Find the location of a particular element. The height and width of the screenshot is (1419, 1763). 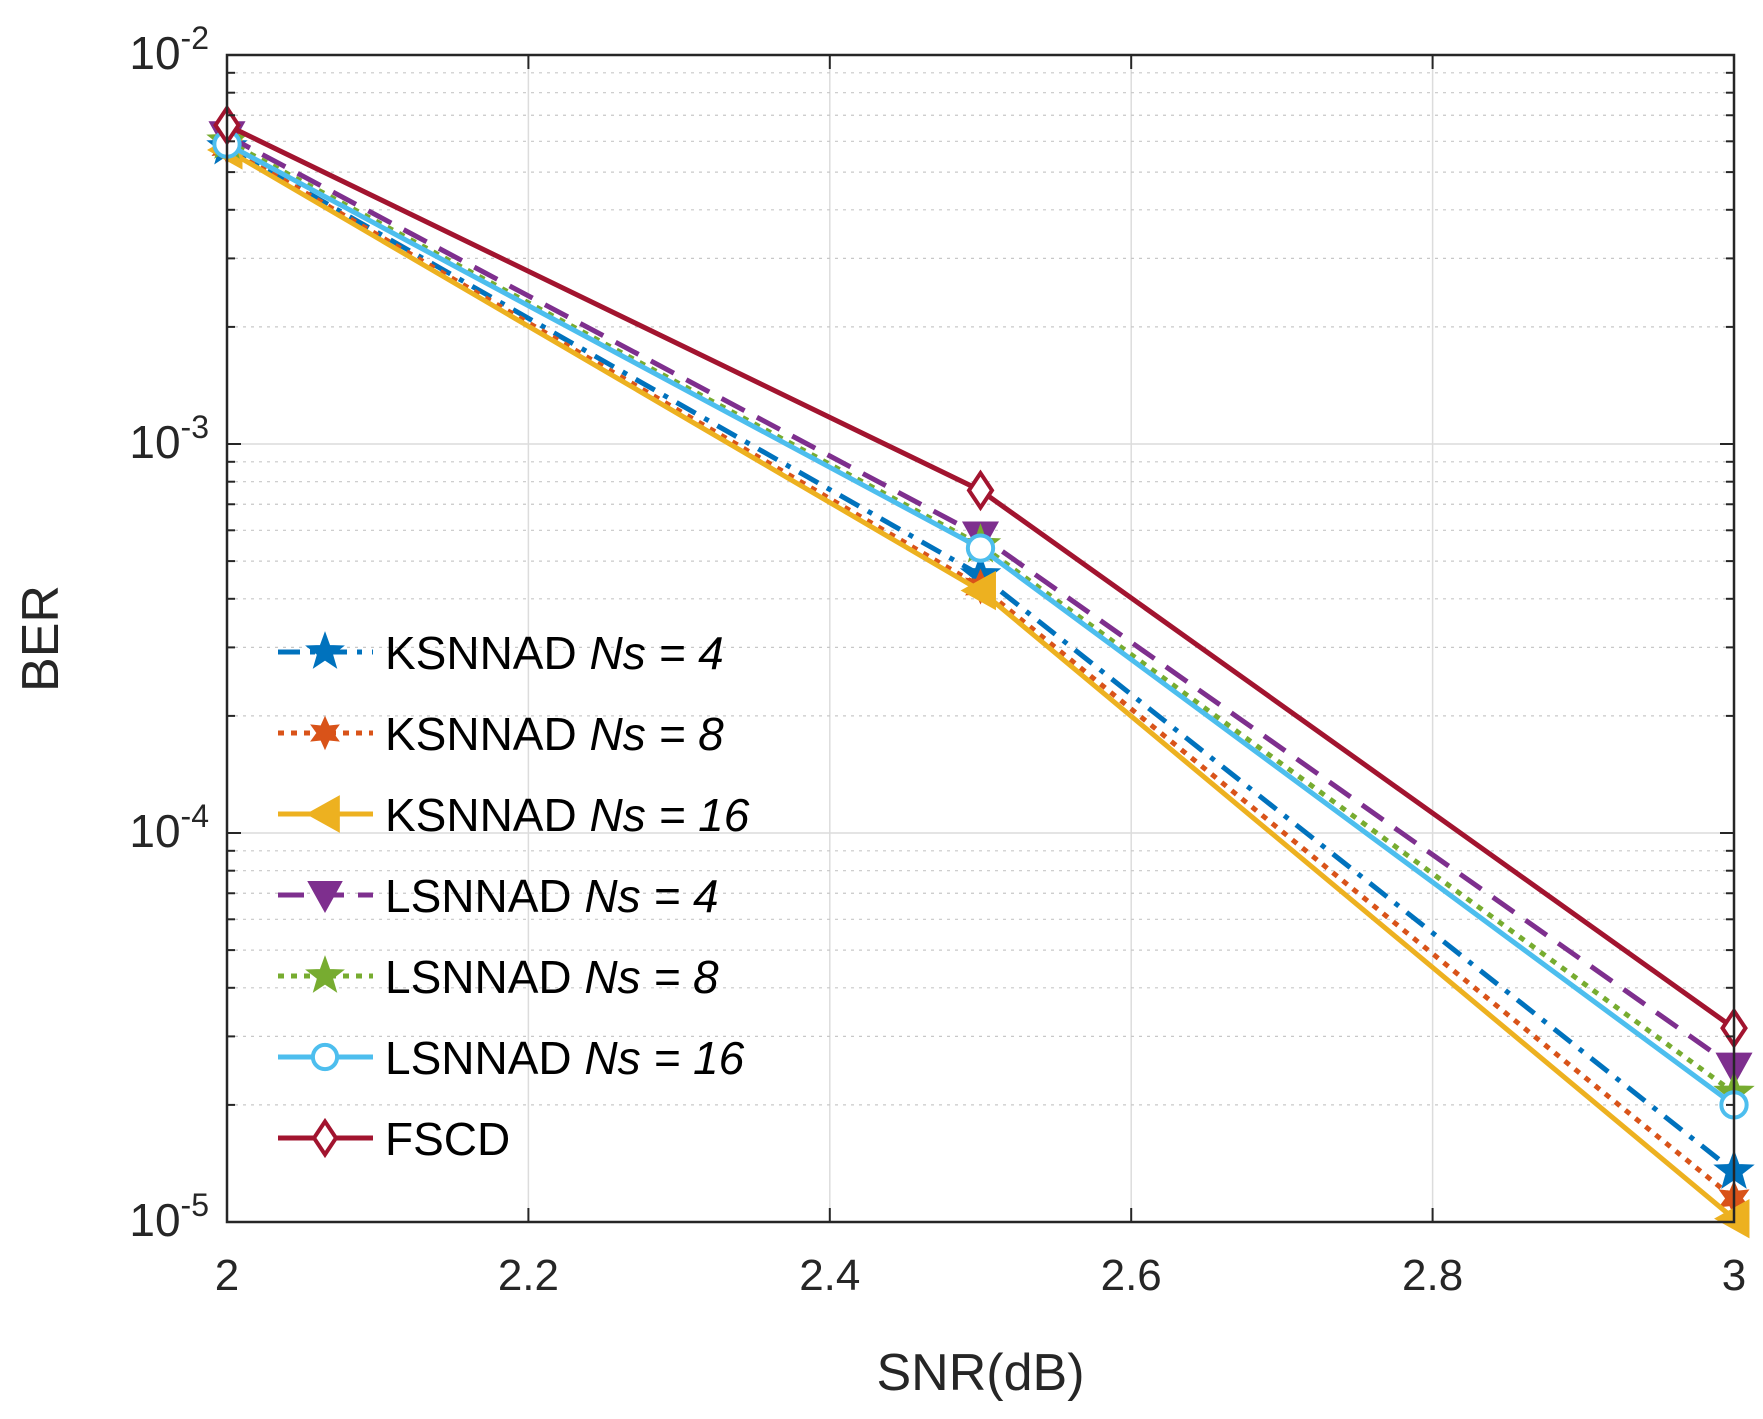

legend-label: LSNNAD Ns = 4 is located at coordinates (552, 896).